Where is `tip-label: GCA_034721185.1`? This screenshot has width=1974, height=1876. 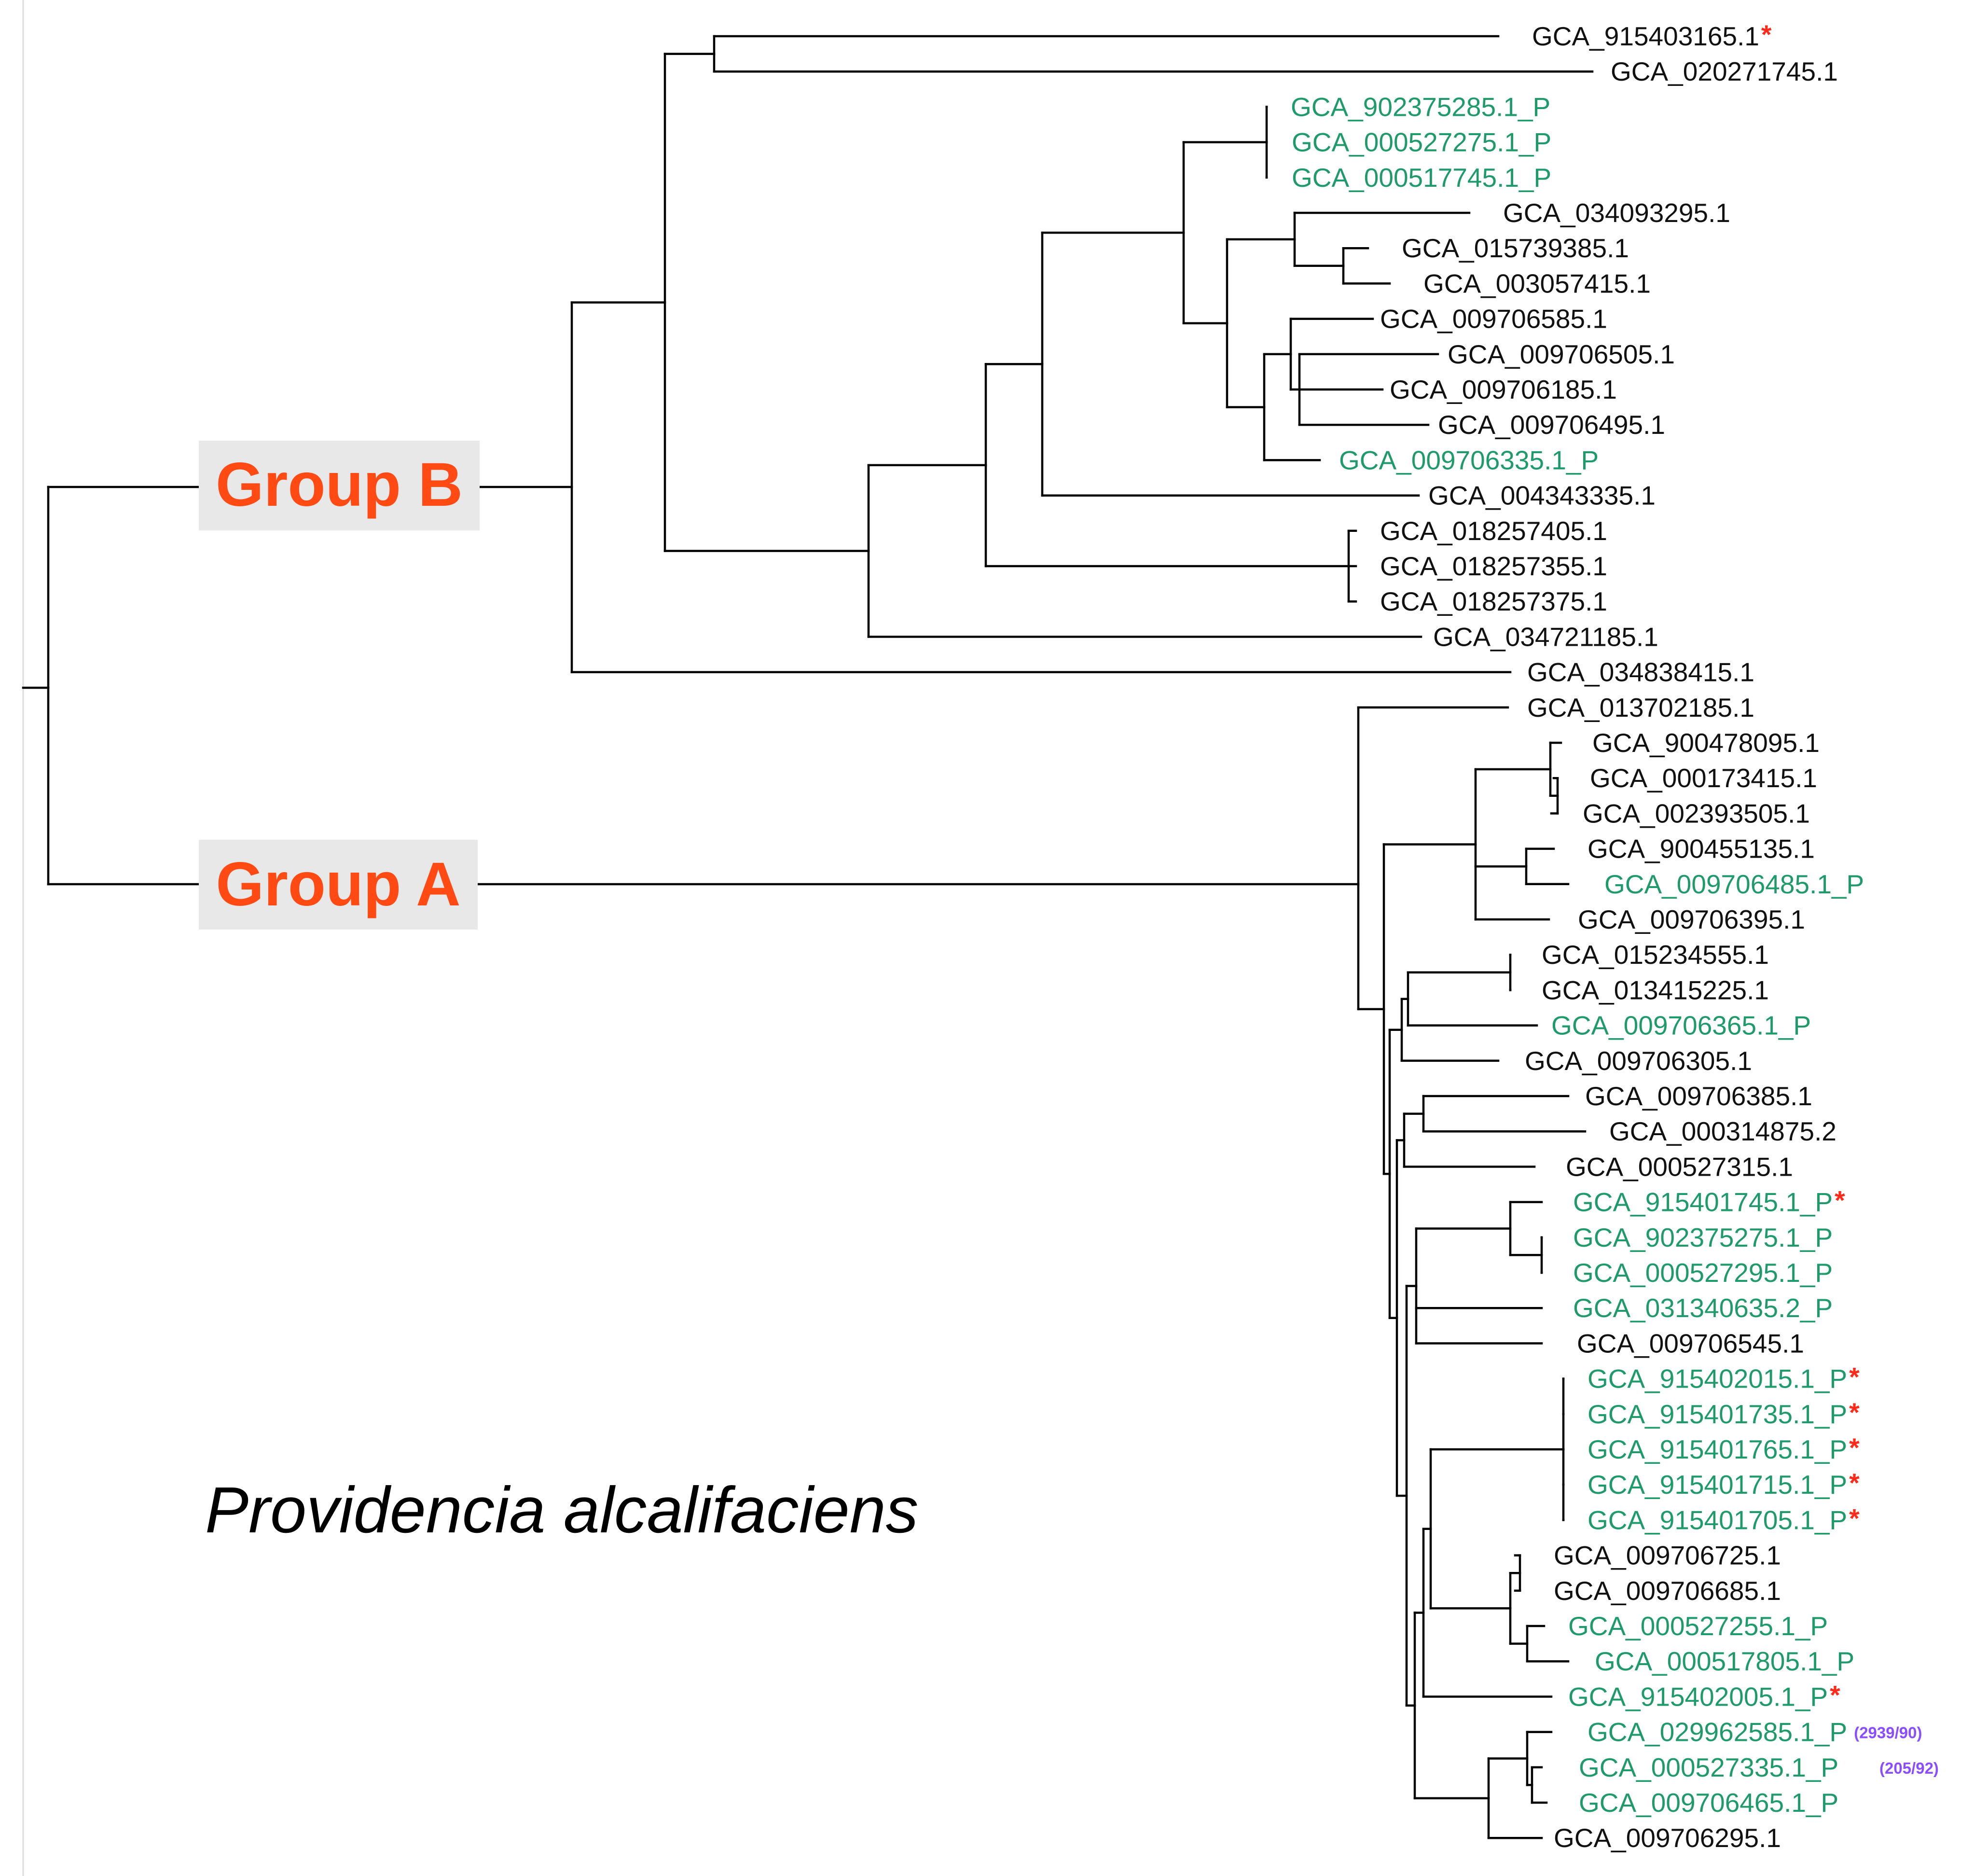
tip-label: GCA_034721185.1 is located at coordinates (1545, 637).